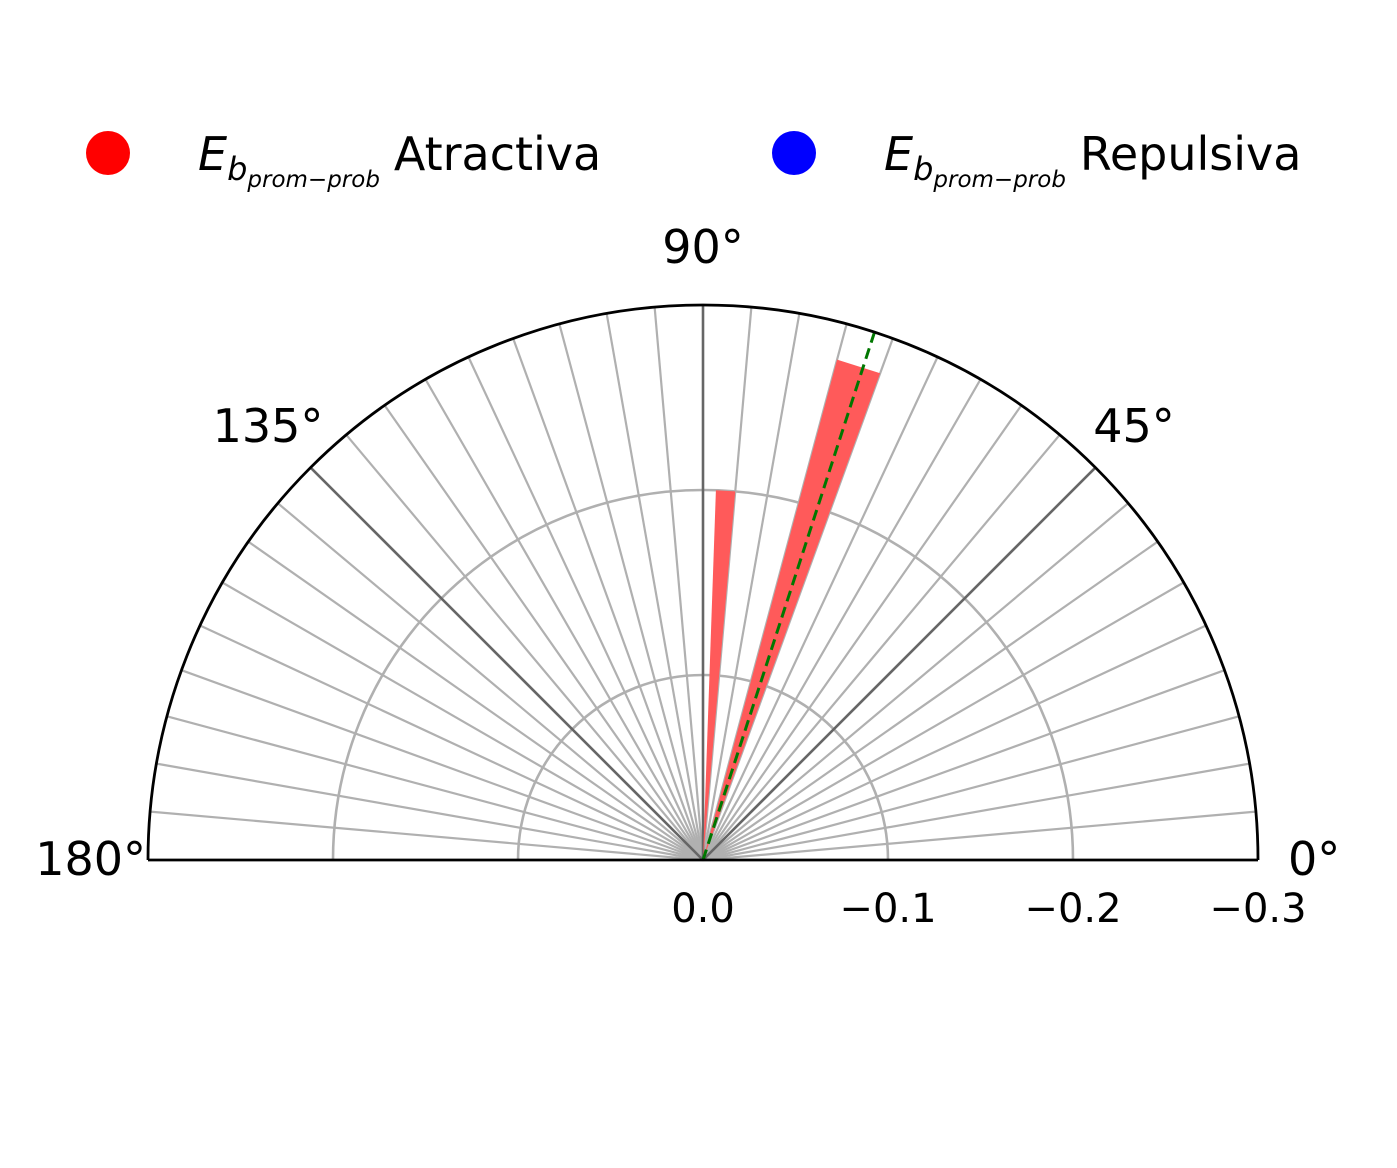  I want to click on angle-tick-45: 45°, so click(1134, 426).